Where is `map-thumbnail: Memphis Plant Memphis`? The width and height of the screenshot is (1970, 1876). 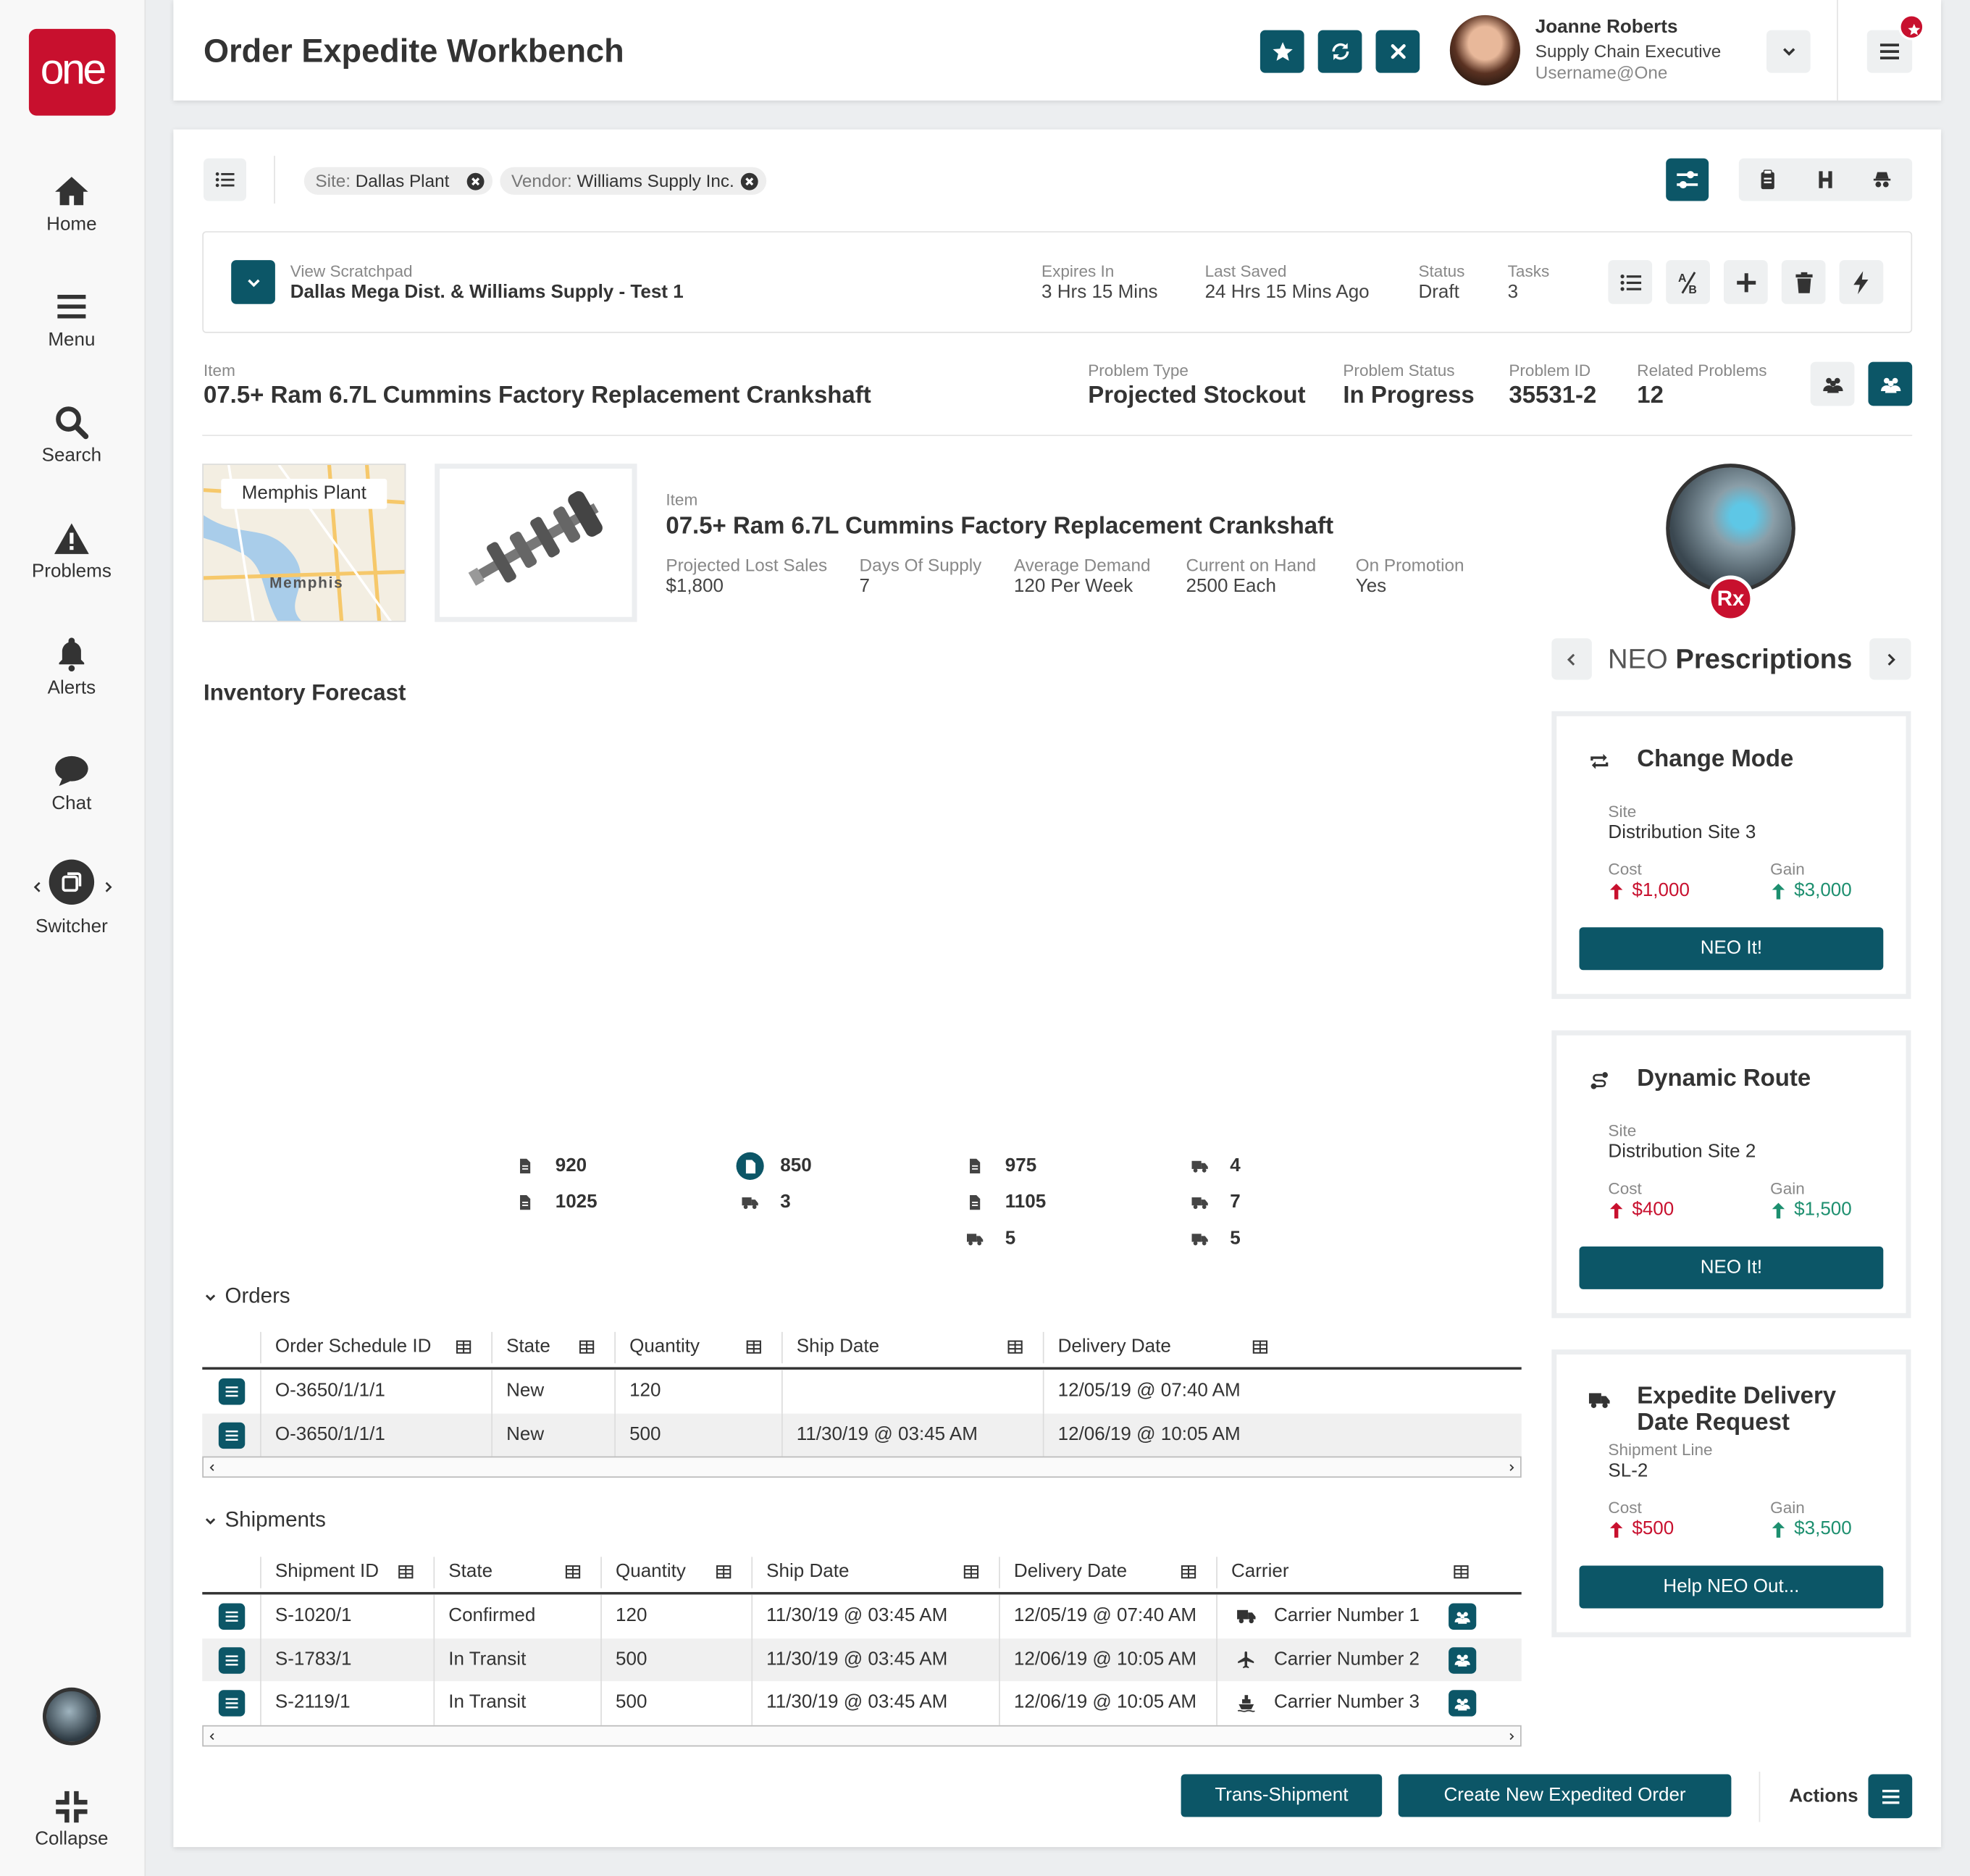 map-thumbnail: Memphis Plant Memphis is located at coordinates (304, 543).